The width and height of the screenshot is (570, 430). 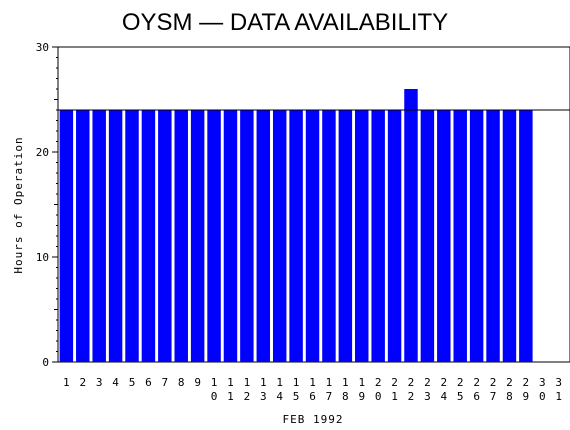 I want to click on x-tick-label-5: 5, so click(x=132, y=382).